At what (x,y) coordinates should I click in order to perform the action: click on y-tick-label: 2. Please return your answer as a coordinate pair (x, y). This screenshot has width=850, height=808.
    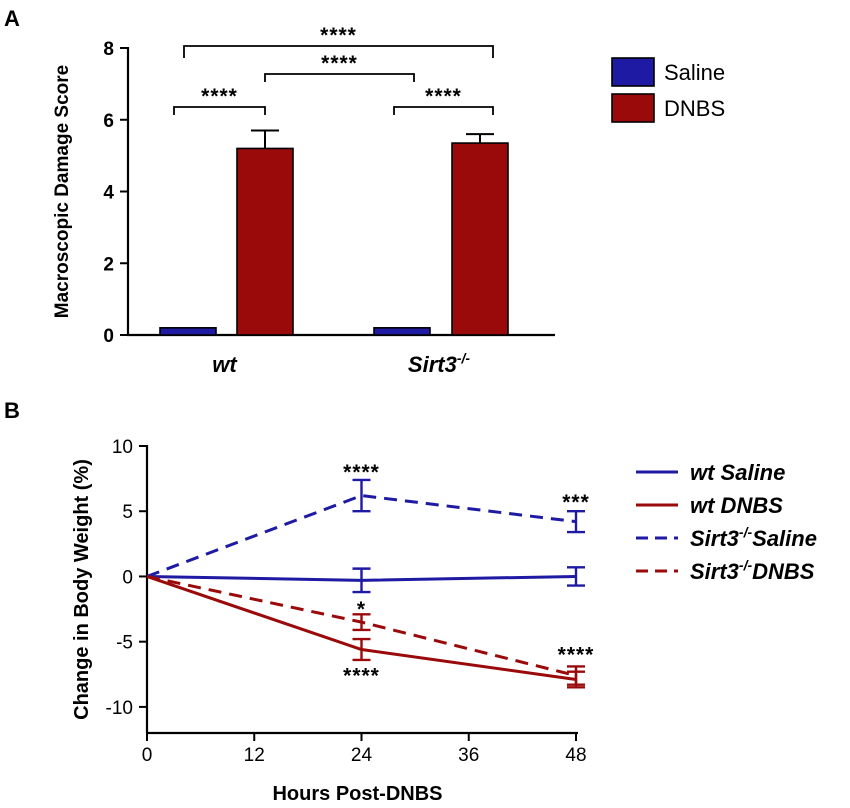
    Looking at the image, I should click on (108, 264).